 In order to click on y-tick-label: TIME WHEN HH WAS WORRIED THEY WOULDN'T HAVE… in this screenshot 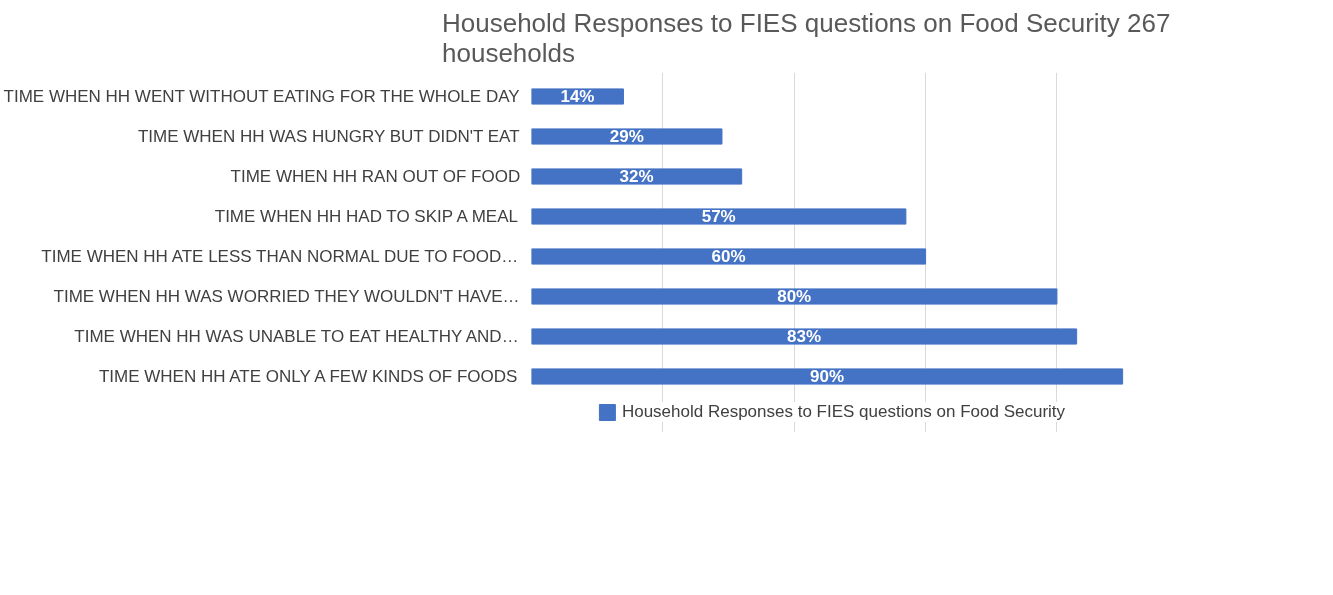, I will do `click(286, 296)`.